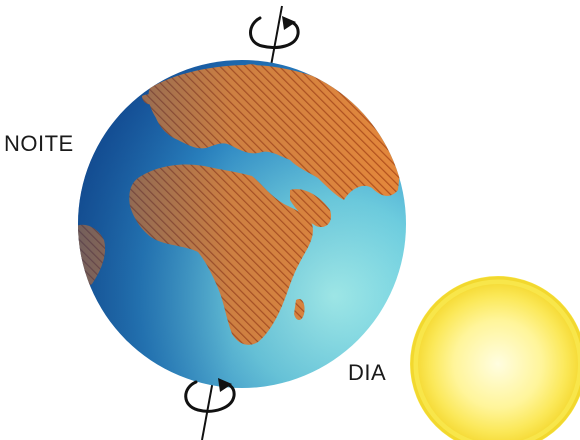  What do you see at coordinates (39, 143) in the screenshot?
I see `night-label: NOITE` at bounding box center [39, 143].